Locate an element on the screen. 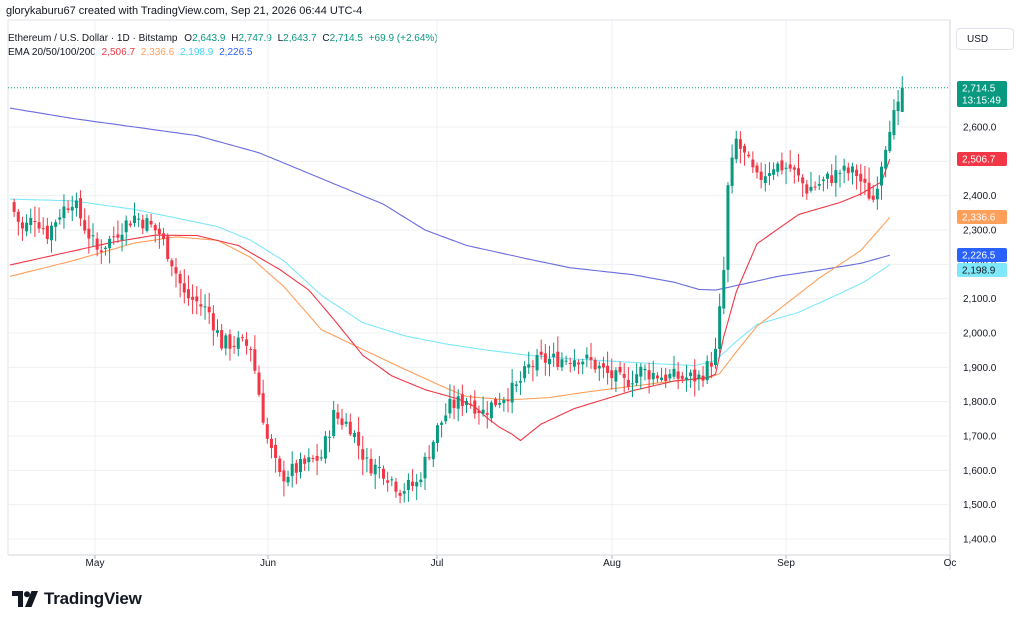 This screenshot has width=1024, height=625. price-tick-label: 1,600.0 is located at coordinates (980, 471).